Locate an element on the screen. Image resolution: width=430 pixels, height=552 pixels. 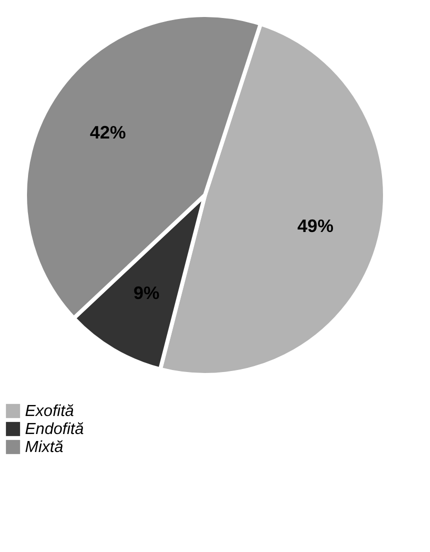
legend-label: Exofită is located at coordinates (49, 411).